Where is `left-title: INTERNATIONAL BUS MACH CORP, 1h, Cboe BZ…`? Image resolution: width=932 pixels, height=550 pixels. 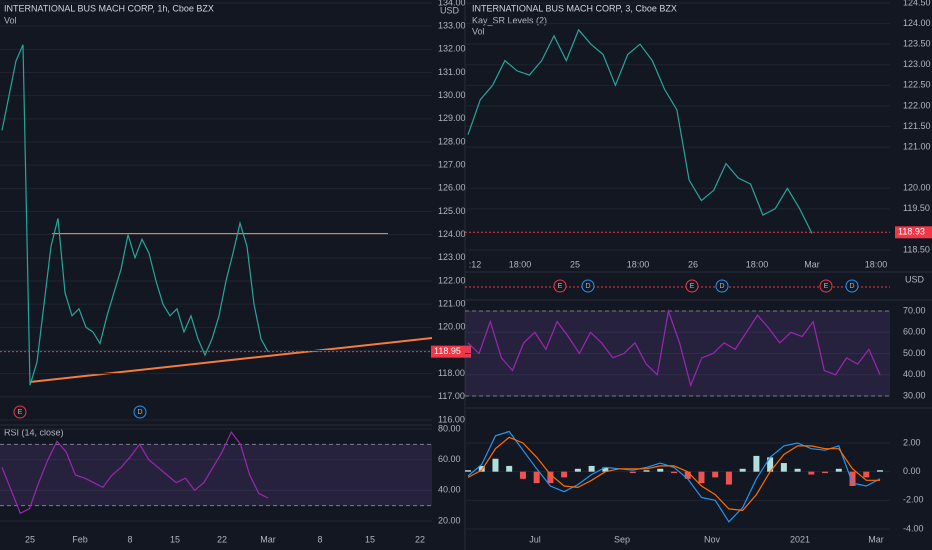
left-title: INTERNATIONAL BUS MACH CORP, 1h, Cboe BZ… is located at coordinates (109, 8).